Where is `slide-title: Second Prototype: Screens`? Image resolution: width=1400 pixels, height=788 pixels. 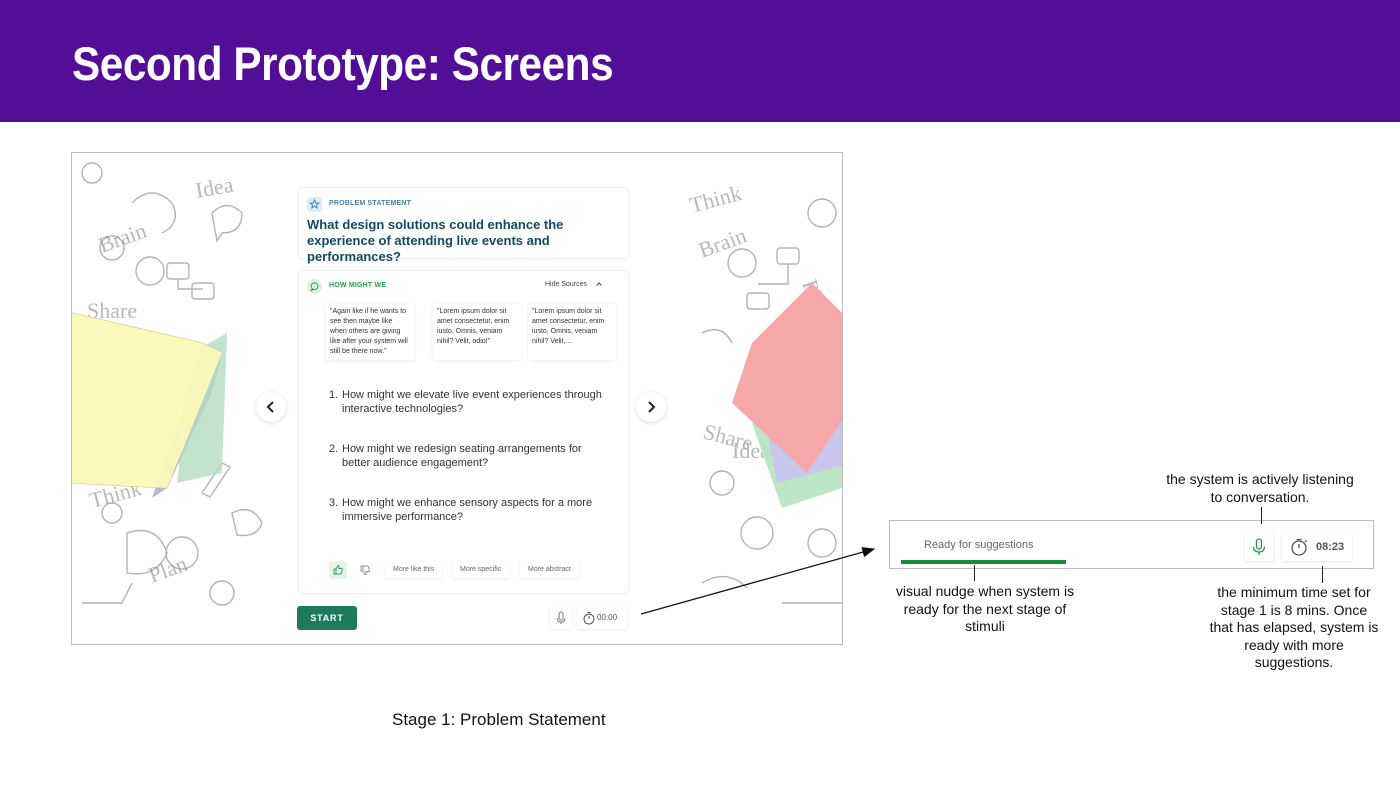
slide-title: Second Prototype: Screens is located at coordinates (343, 63).